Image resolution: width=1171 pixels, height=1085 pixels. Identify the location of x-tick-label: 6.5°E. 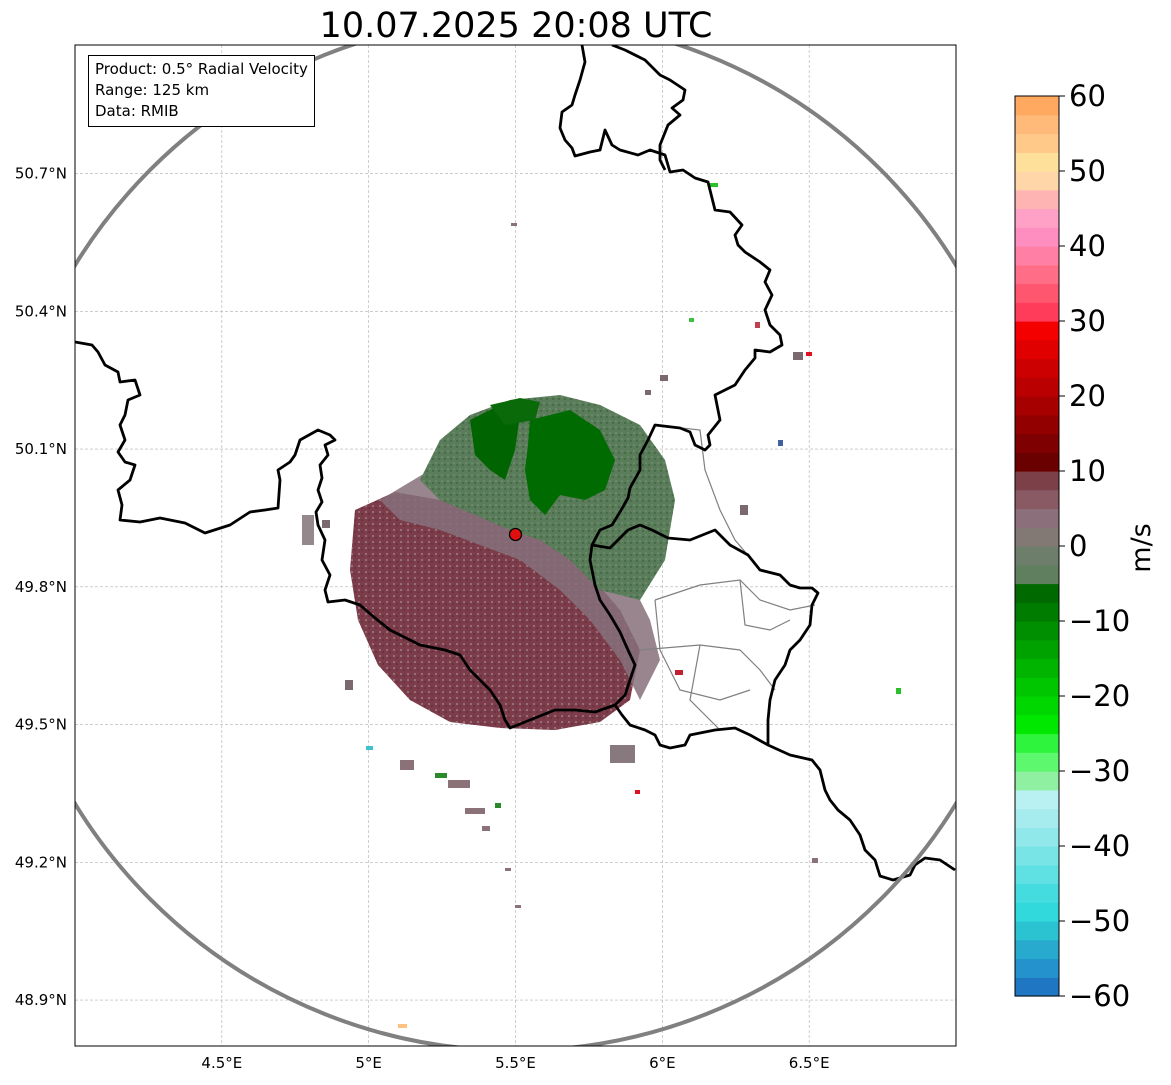
(809, 1063).